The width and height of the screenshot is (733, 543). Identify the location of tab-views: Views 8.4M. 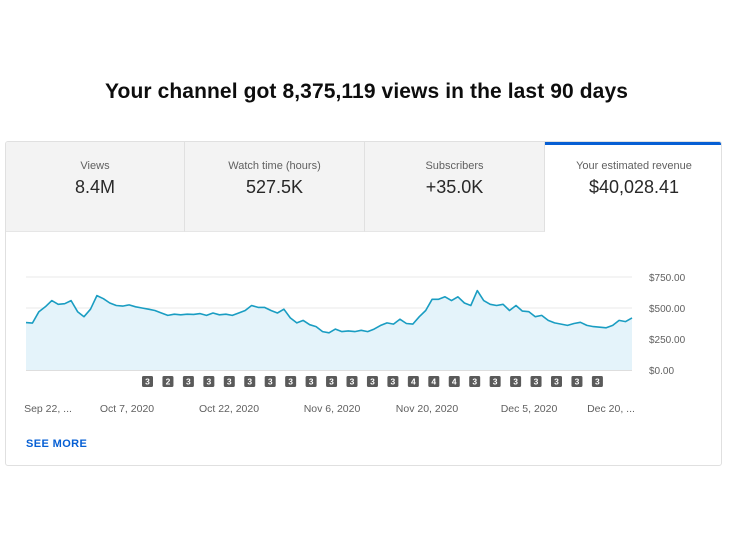
(95, 187).